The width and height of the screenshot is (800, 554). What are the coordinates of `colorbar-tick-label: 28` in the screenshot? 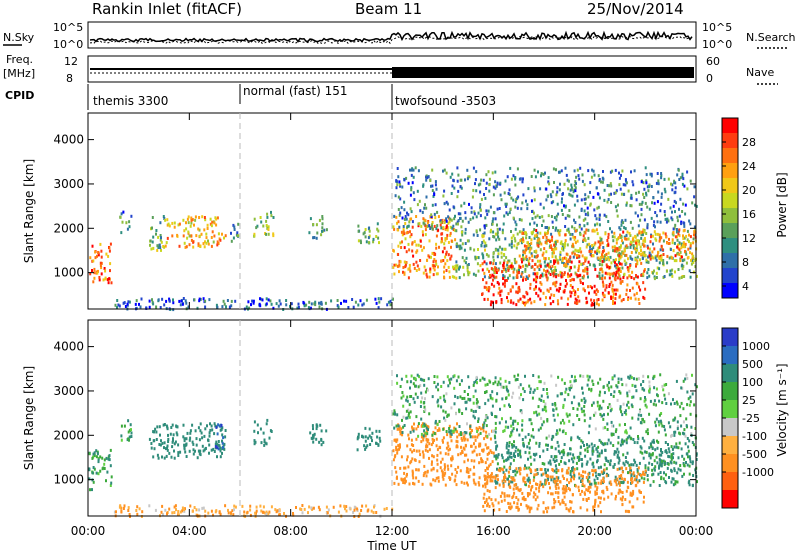 It's located at (749, 142).